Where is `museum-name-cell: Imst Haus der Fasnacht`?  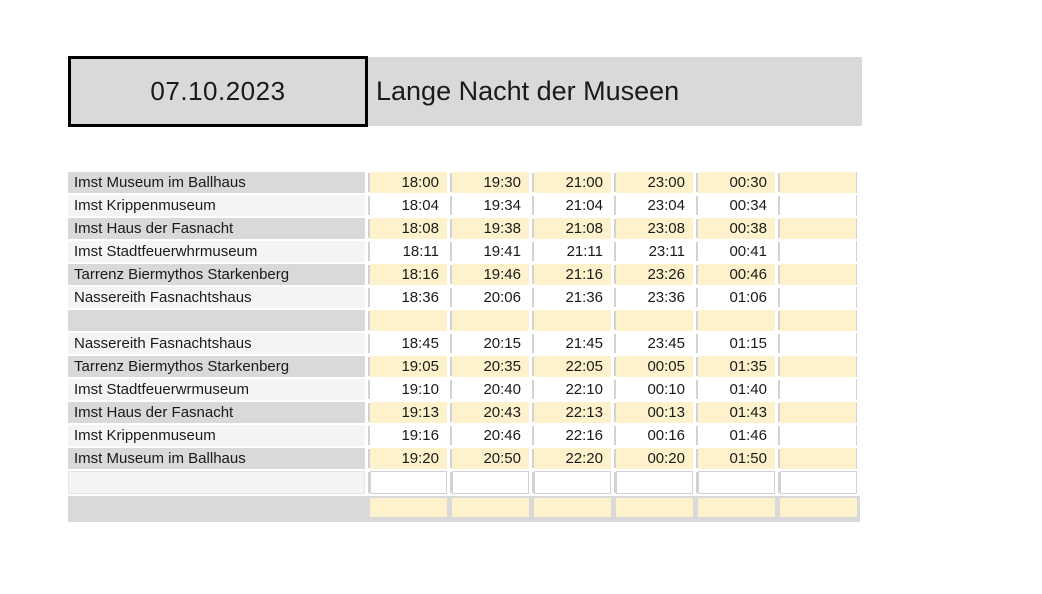 museum-name-cell: Imst Haus der Fasnacht is located at coordinates (216, 228).